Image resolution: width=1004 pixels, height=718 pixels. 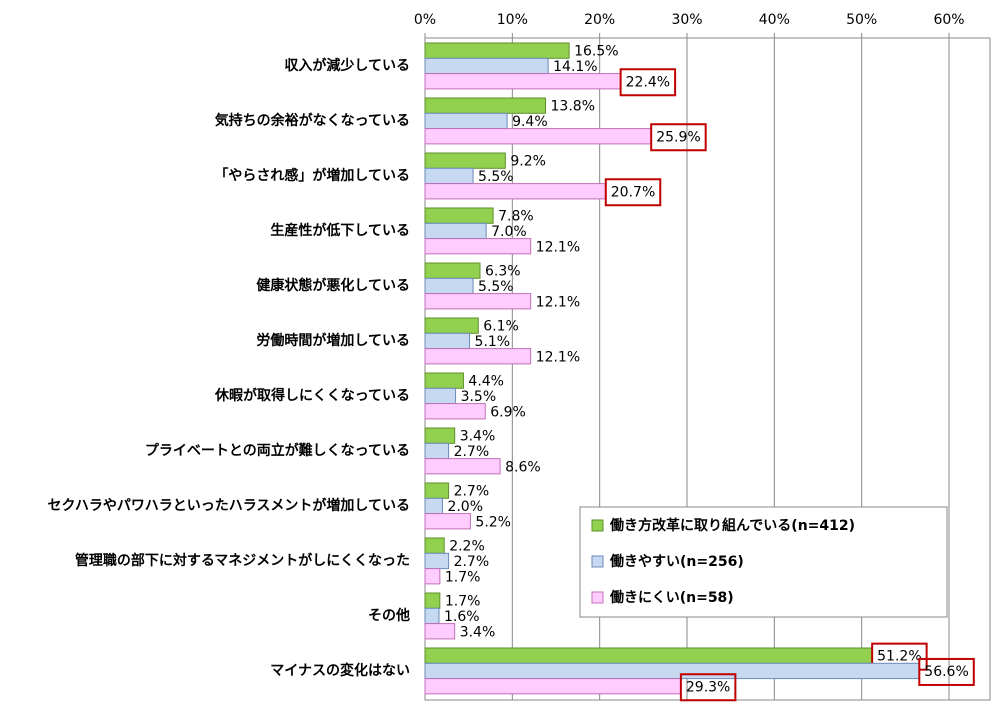 What do you see at coordinates (763, 562) in the screenshot?
I see `legend` at bounding box center [763, 562].